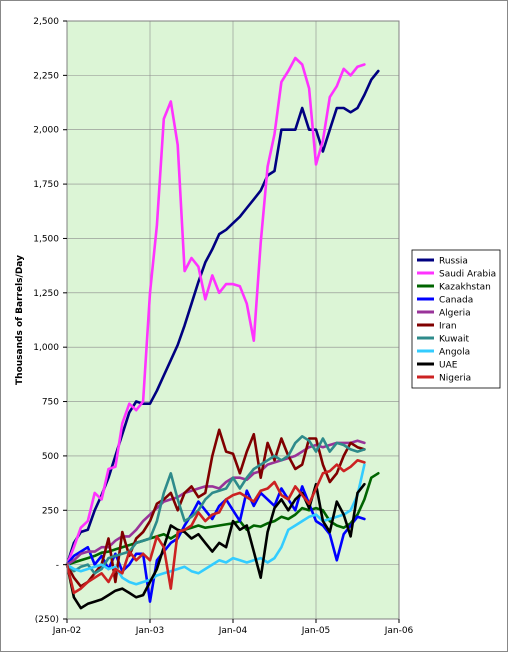 The width and height of the screenshot is (508, 652). Describe the element at coordinates (20, 320) in the screenshot. I see `y-axis-title: Thousands of Barrels/Day` at that location.